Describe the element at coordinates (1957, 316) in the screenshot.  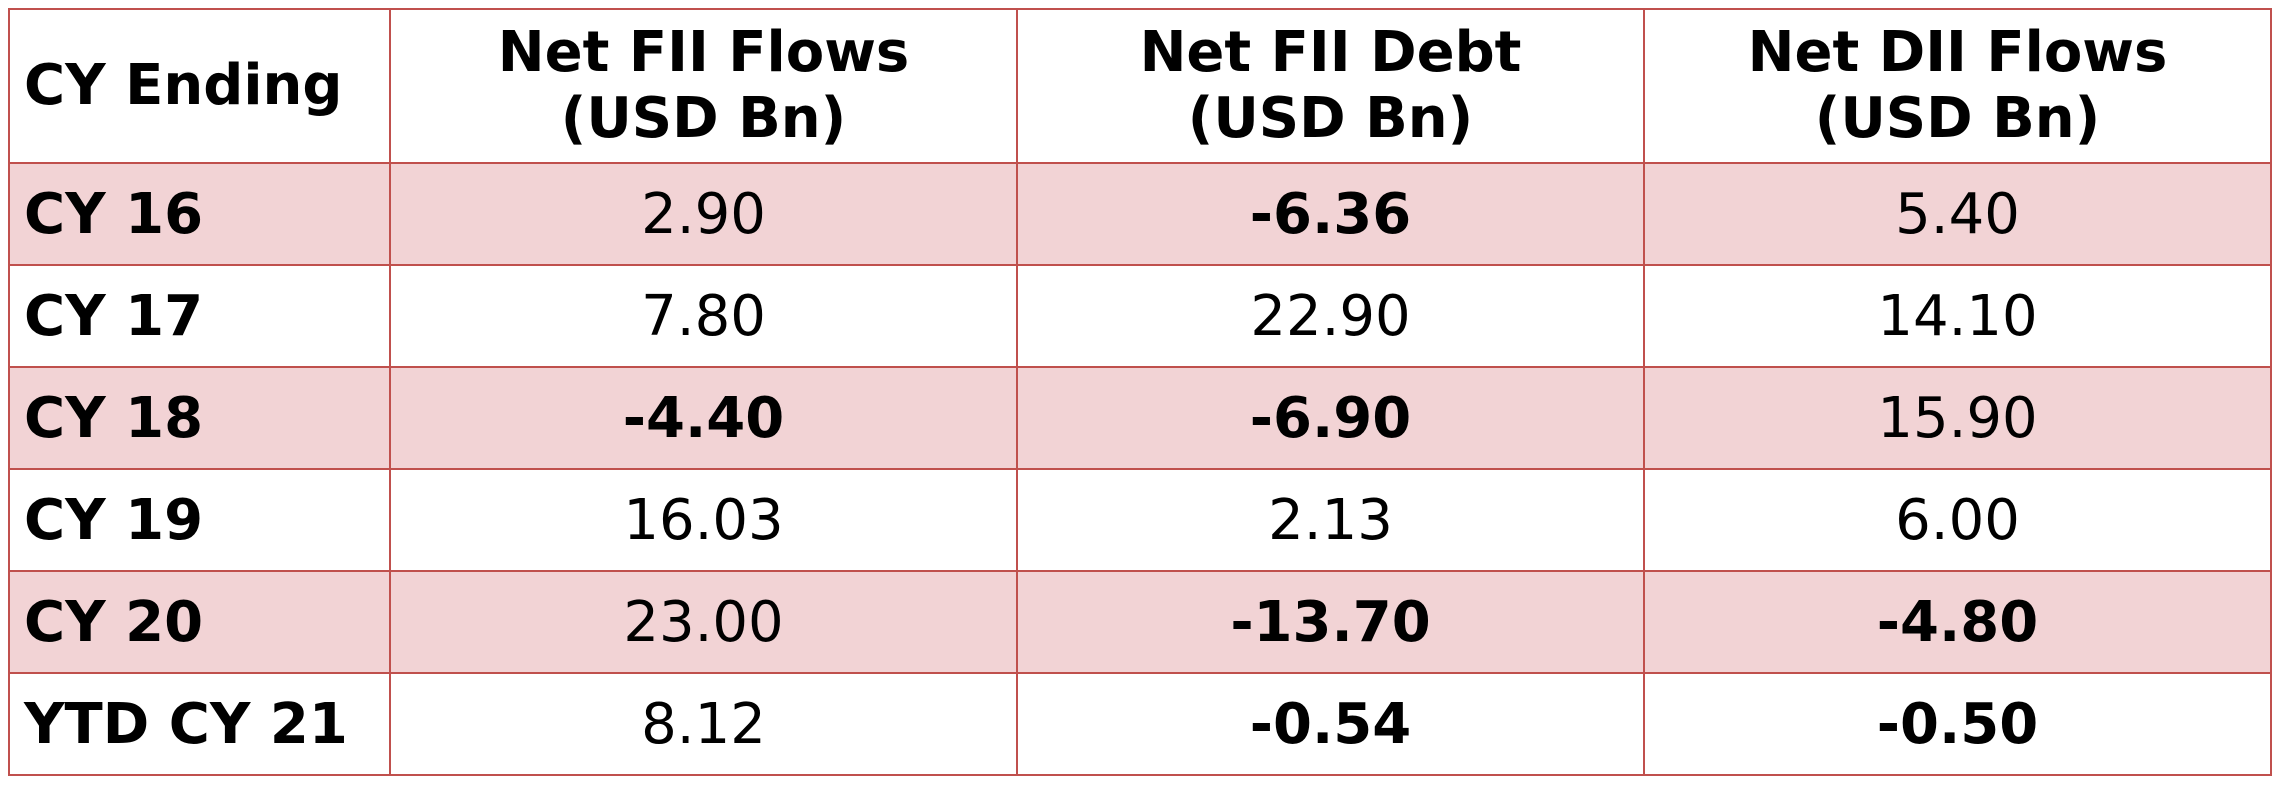
I see `cell-dii-flows: 14.10` at that location.